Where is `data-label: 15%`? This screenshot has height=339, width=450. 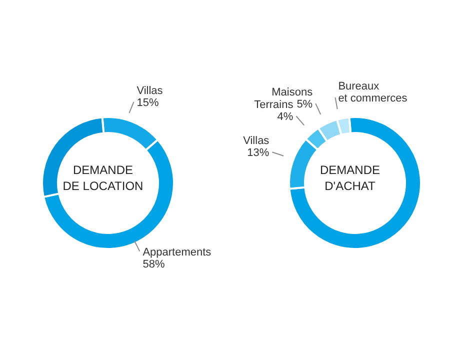 data-label: 15% is located at coordinates (147, 102).